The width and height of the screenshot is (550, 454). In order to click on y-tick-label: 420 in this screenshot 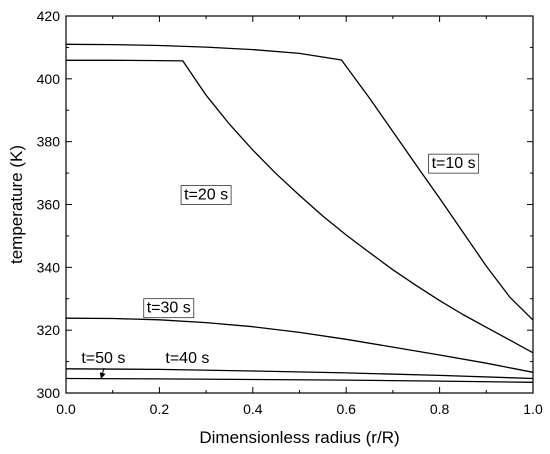, I will do `click(49, 16)`.